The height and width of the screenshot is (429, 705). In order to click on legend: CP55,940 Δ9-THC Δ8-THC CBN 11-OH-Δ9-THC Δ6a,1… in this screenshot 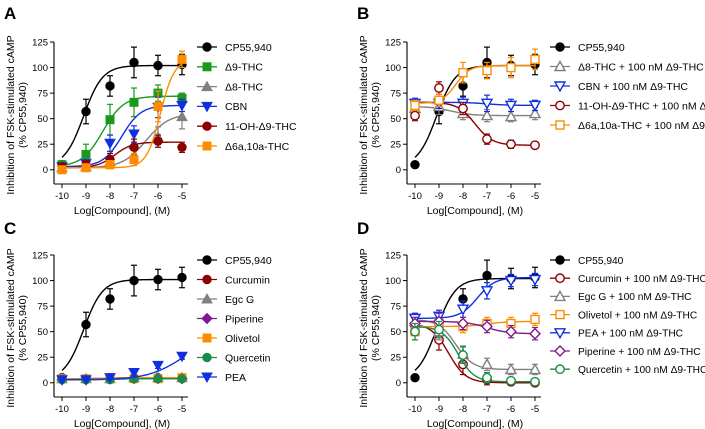, I will do `click(247, 97)`.